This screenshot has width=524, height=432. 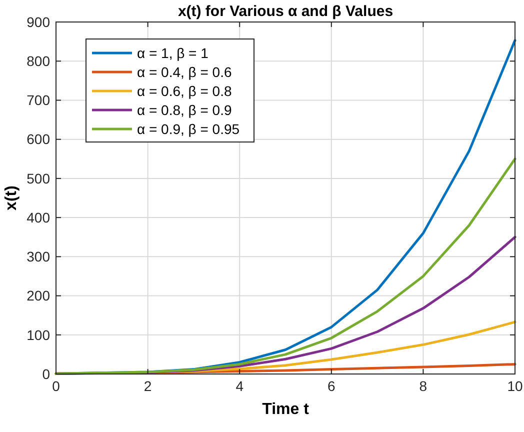 What do you see at coordinates (38, 217) in the screenshot?
I see `y-tick-label: 400` at bounding box center [38, 217].